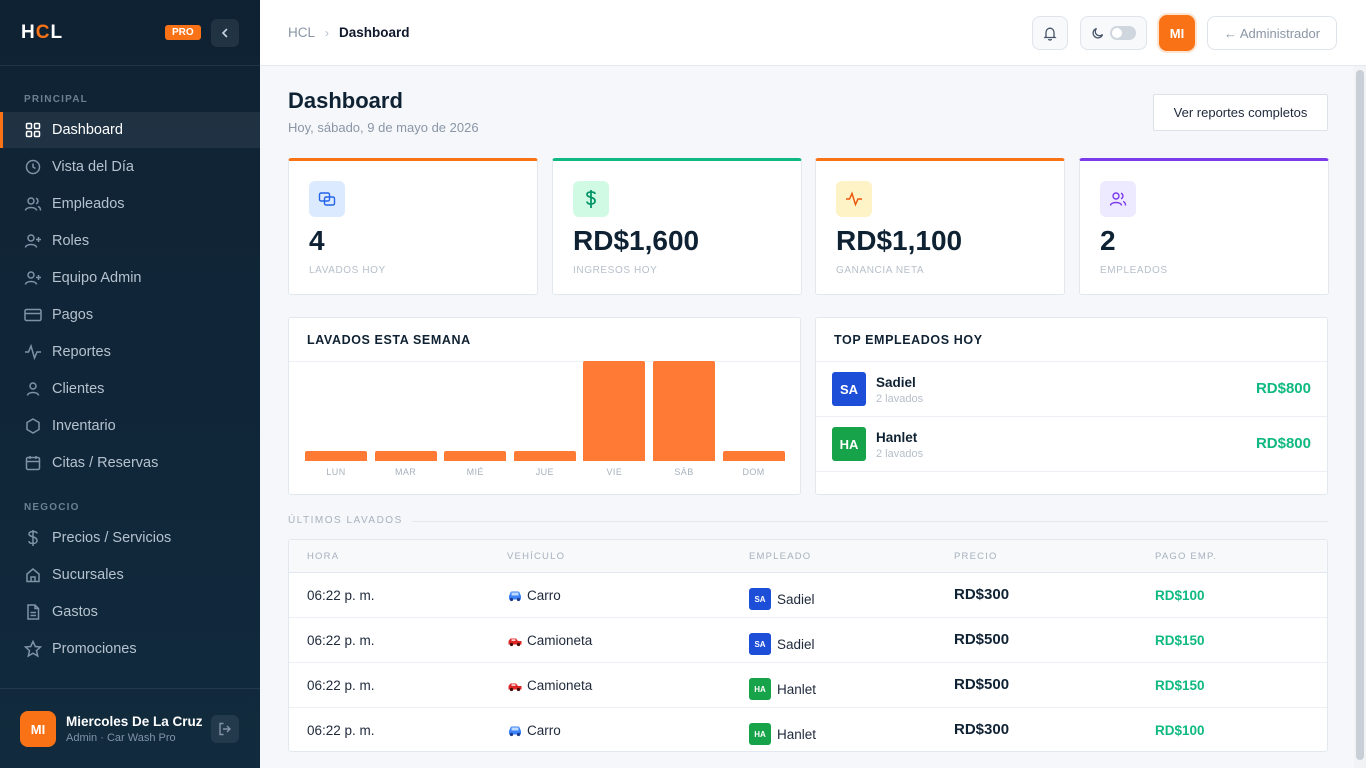 The height and width of the screenshot is (768, 1366). Describe the element at coordinates (302, 32) in the screenshot. I see `breadcrumb-root: HCL` at that location.